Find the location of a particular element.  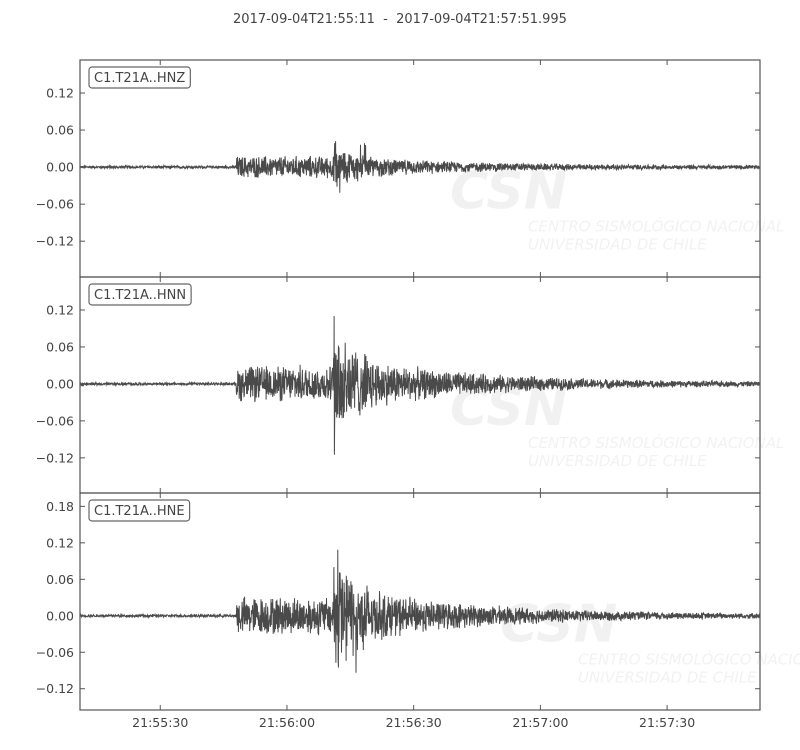

x-tick-label: 21:55:30 is located at coordinates (160, 722).